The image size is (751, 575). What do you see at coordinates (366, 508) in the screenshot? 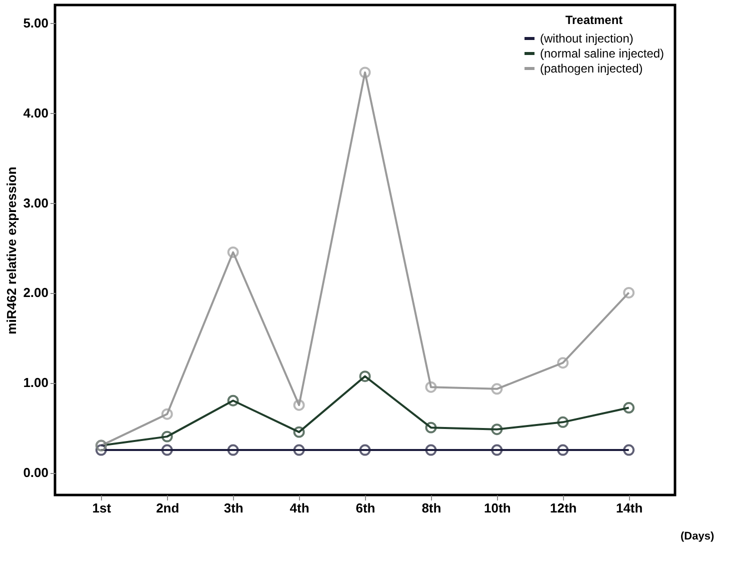
I see `x-tick-label: 6th` at bounding box center [366, 508].